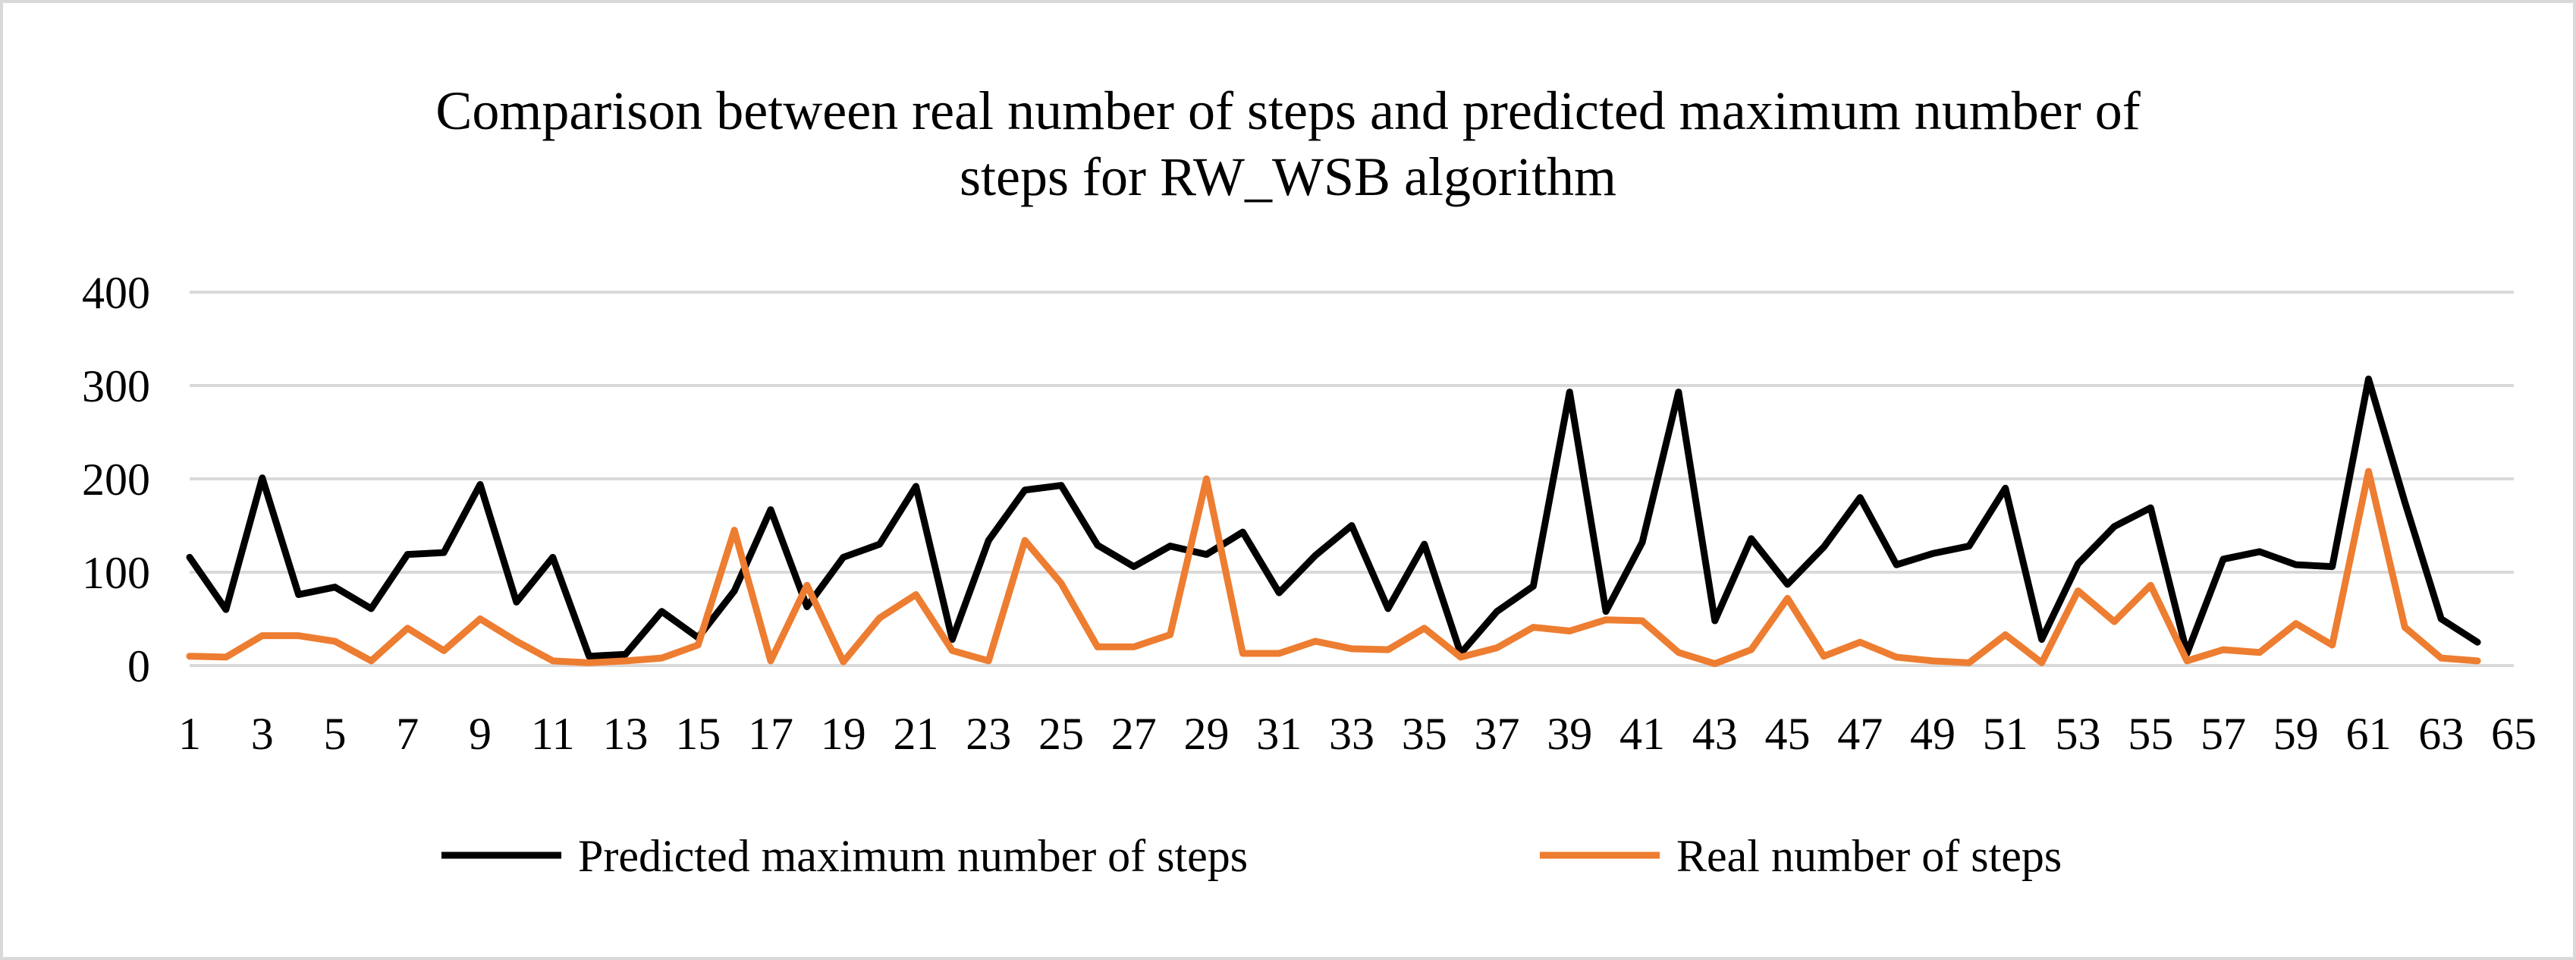 Image resolution: width=2576 pixels, height=960 pixels. What do you see at coordinates (116, 573) in the screenshot?
I see `y-tick-label: 100` at bounding box center [116, 573].